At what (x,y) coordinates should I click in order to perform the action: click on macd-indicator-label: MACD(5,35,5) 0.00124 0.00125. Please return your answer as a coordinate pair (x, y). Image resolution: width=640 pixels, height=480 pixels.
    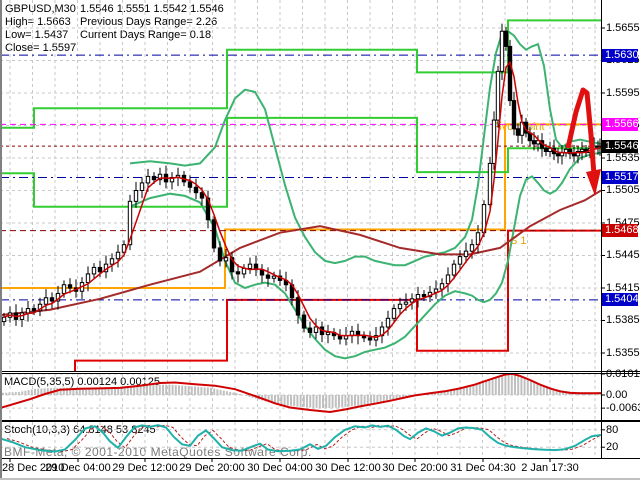
    Looking at the image, I should click on (82, 382).